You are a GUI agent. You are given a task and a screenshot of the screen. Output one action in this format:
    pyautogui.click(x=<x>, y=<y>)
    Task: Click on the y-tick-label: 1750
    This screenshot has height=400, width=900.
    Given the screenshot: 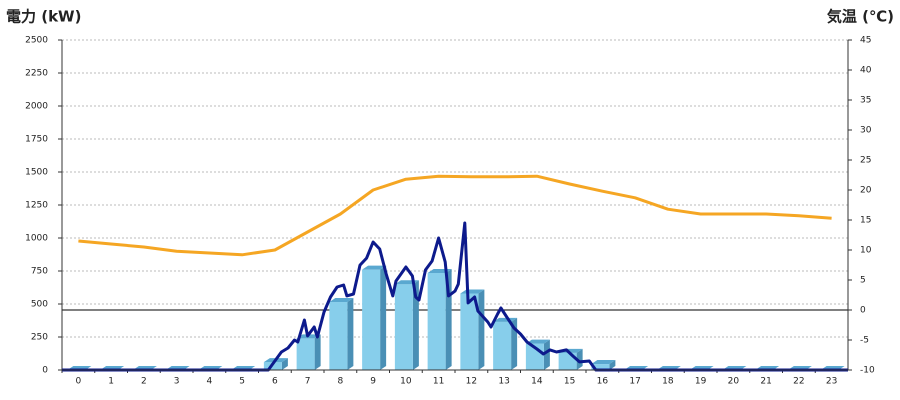 What is the action you would take?
    pyautogui.click(x=36, y=140)
    